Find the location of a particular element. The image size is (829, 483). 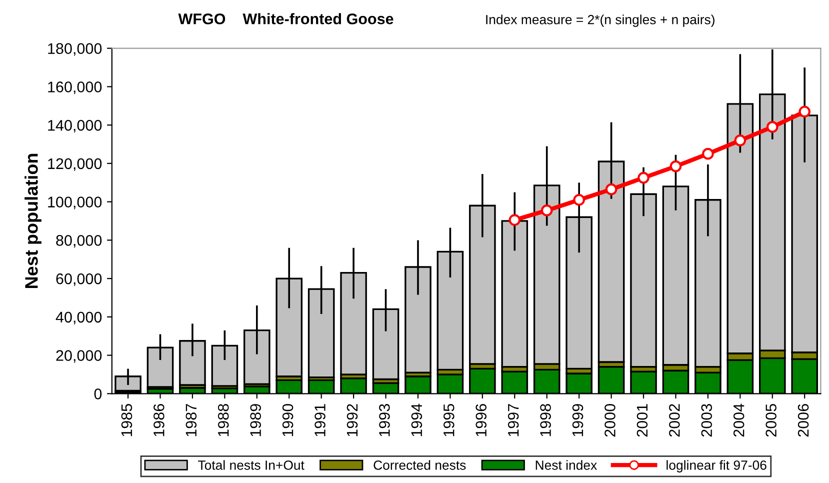

x-tick-label: 2005 is located at coordinates (771, 420).